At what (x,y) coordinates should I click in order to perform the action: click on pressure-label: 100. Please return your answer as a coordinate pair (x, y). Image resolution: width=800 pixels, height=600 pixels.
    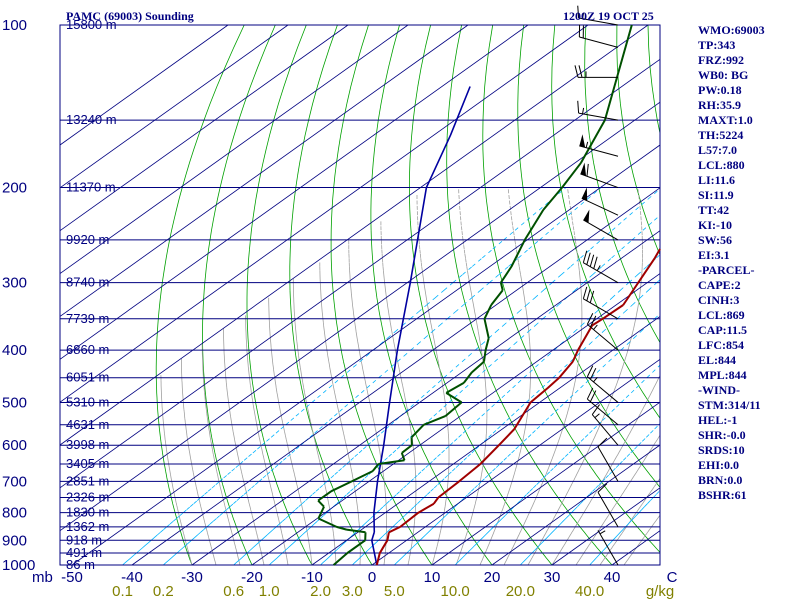
    Looking at the image, I should click on (14, 25).